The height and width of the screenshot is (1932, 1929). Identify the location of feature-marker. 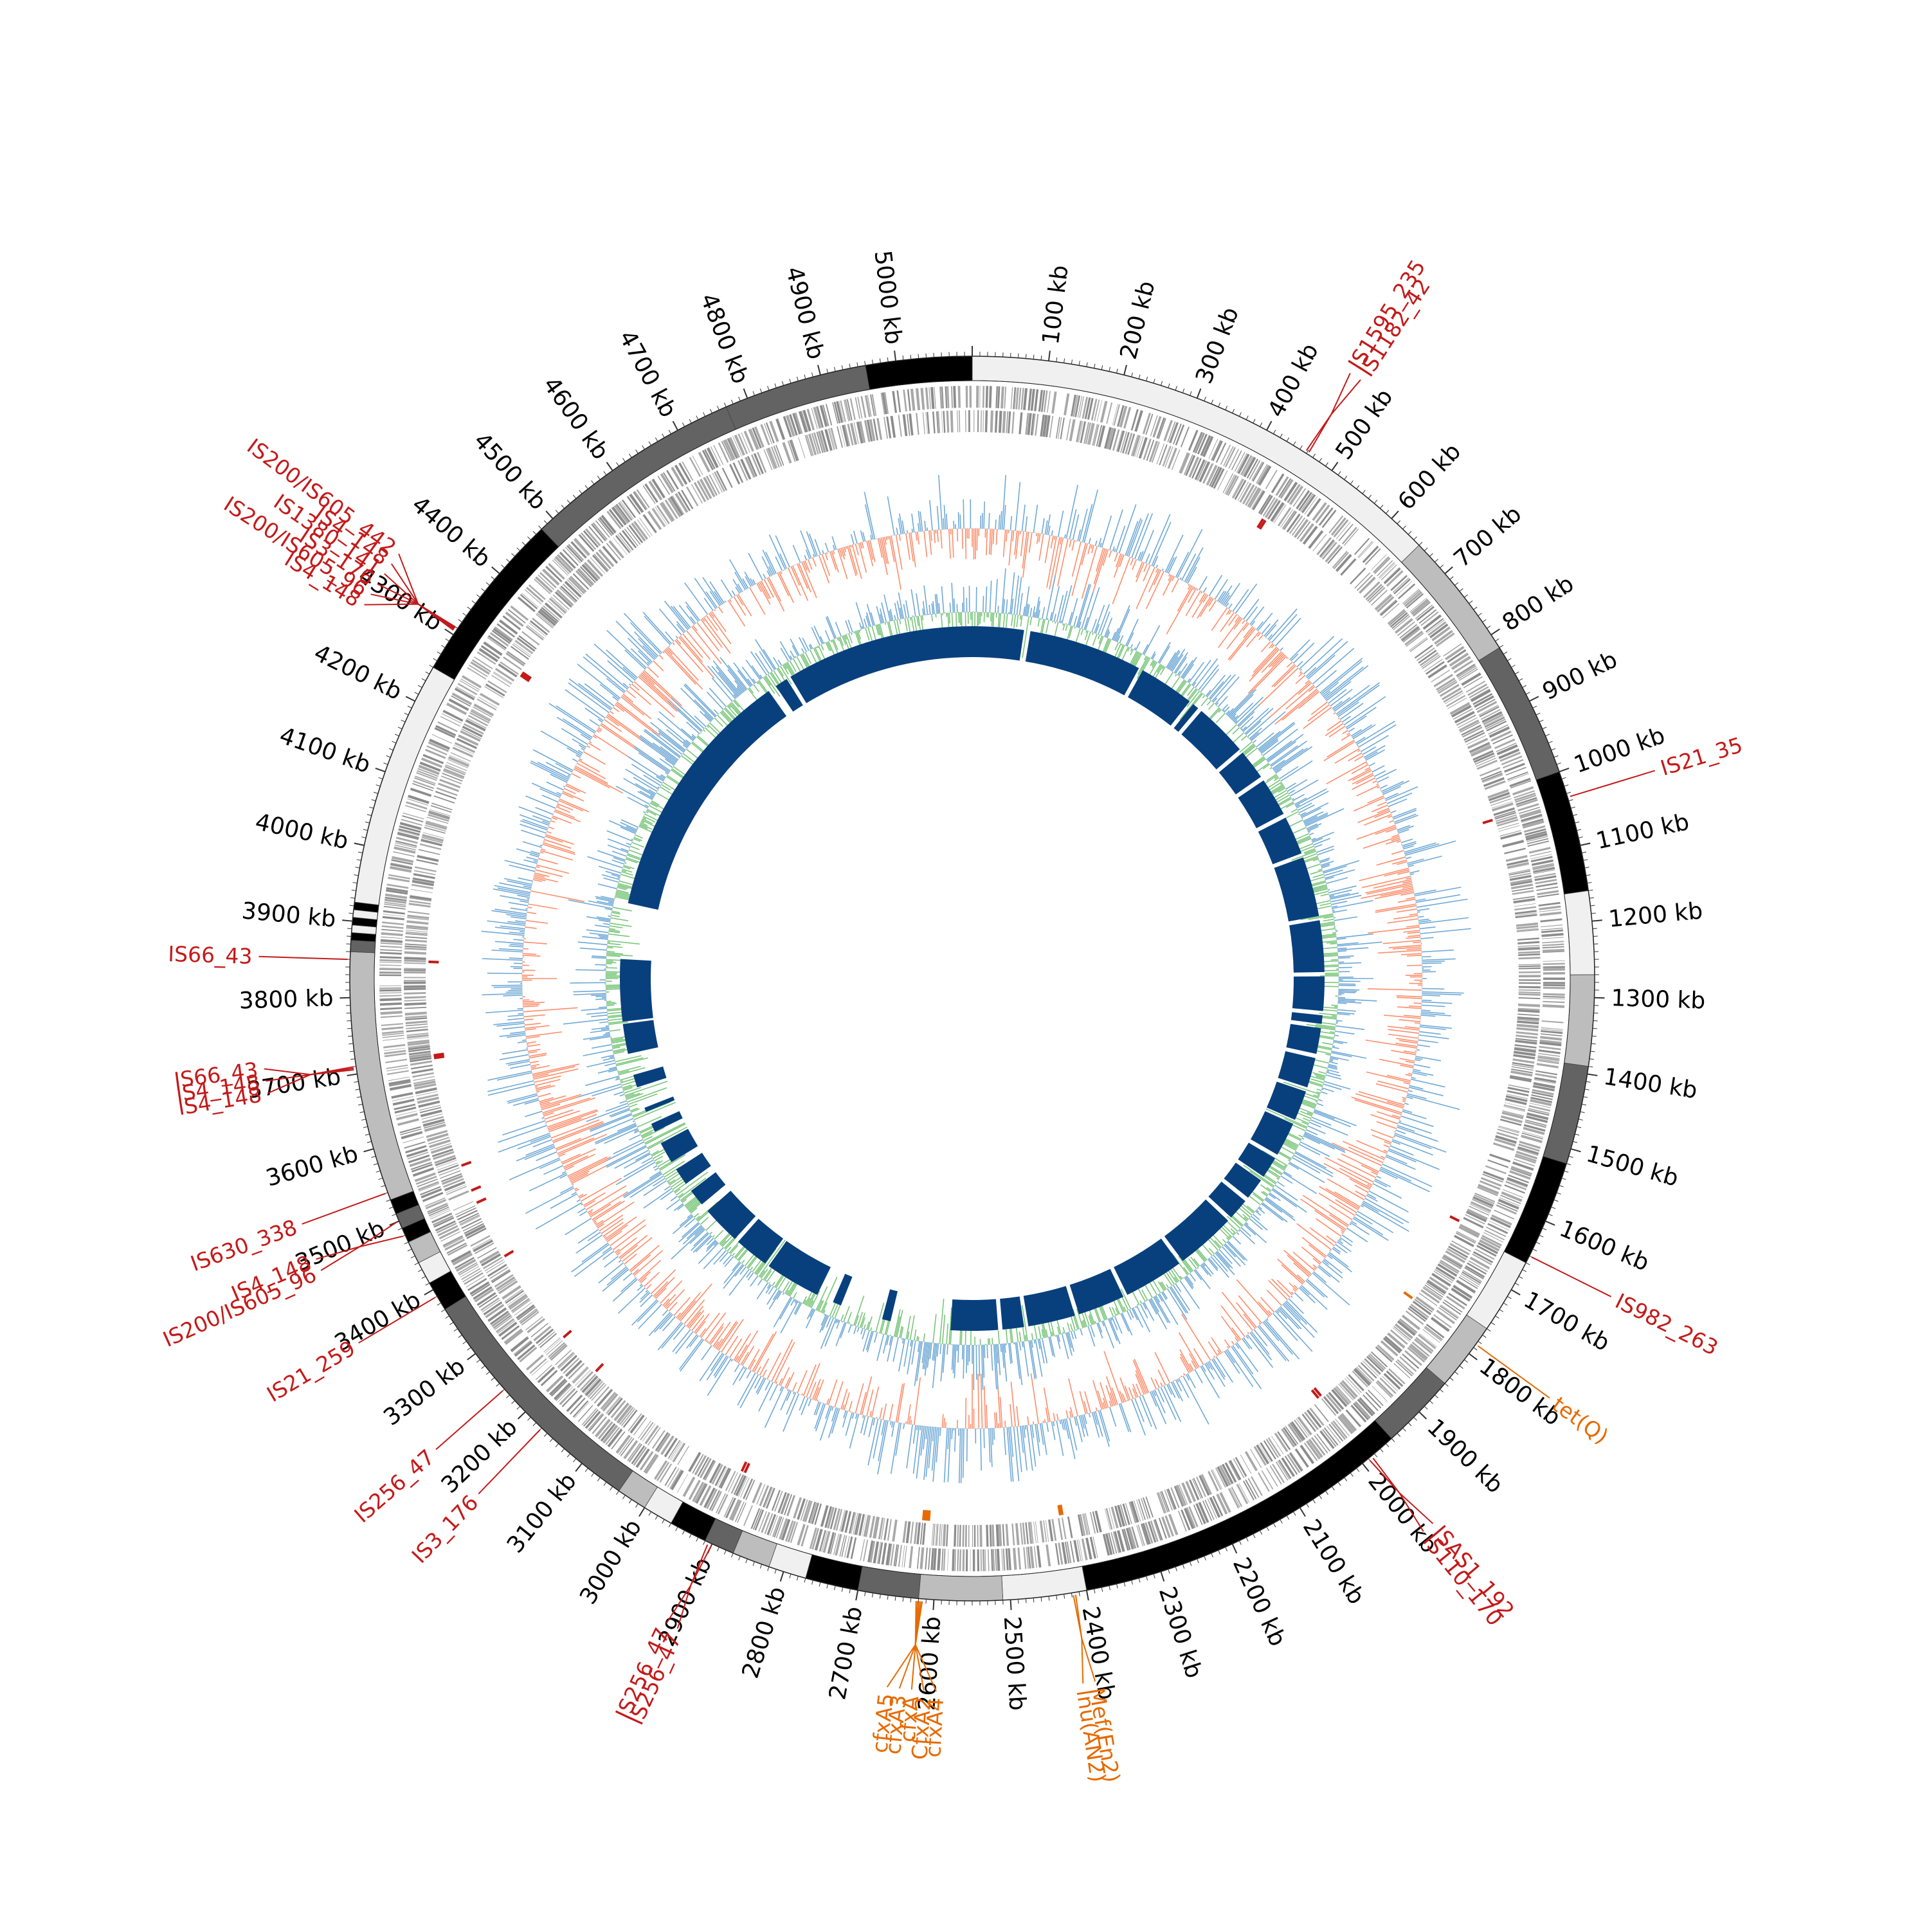
(510, 1253).